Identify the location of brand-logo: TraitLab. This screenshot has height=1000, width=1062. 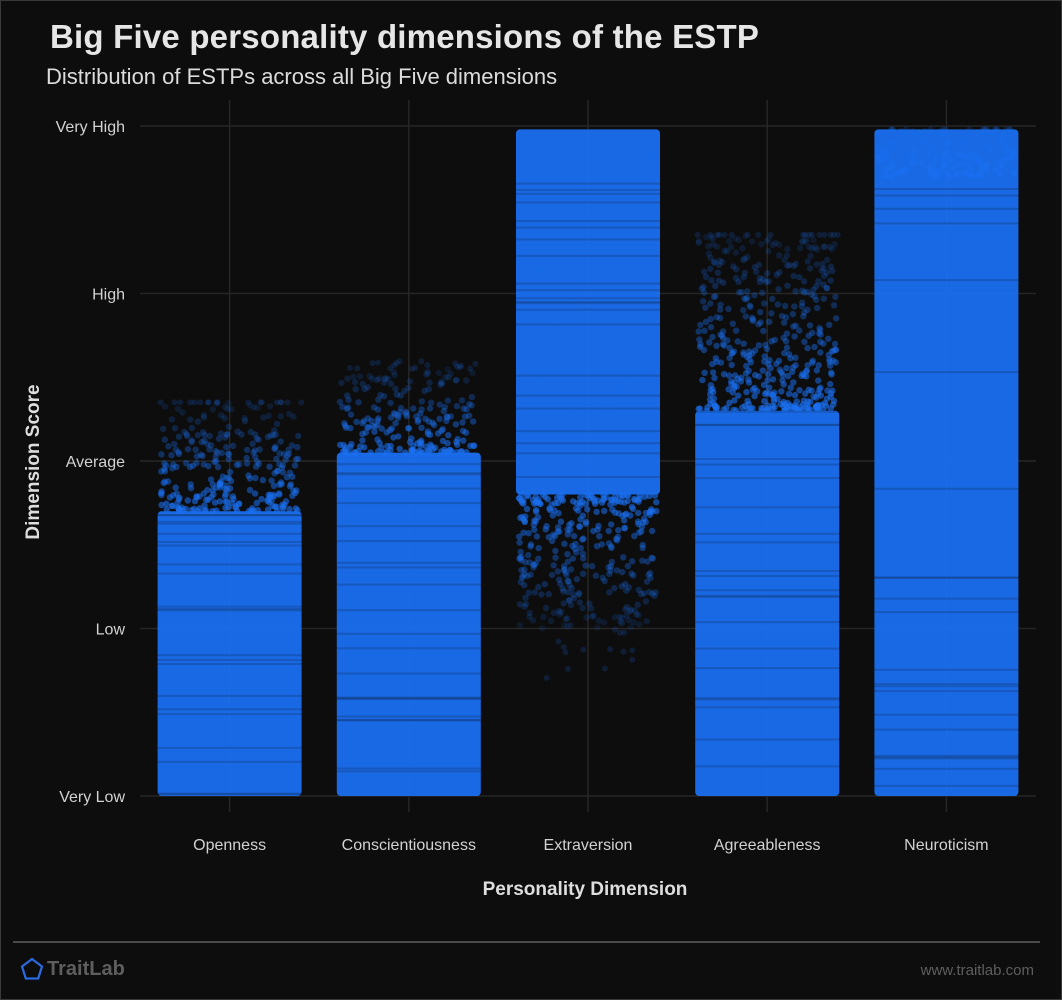
(72, 969).